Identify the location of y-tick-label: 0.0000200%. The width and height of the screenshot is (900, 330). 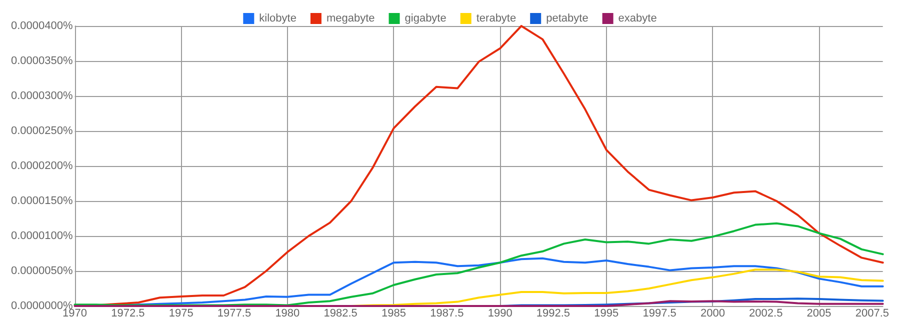
(41, 166).